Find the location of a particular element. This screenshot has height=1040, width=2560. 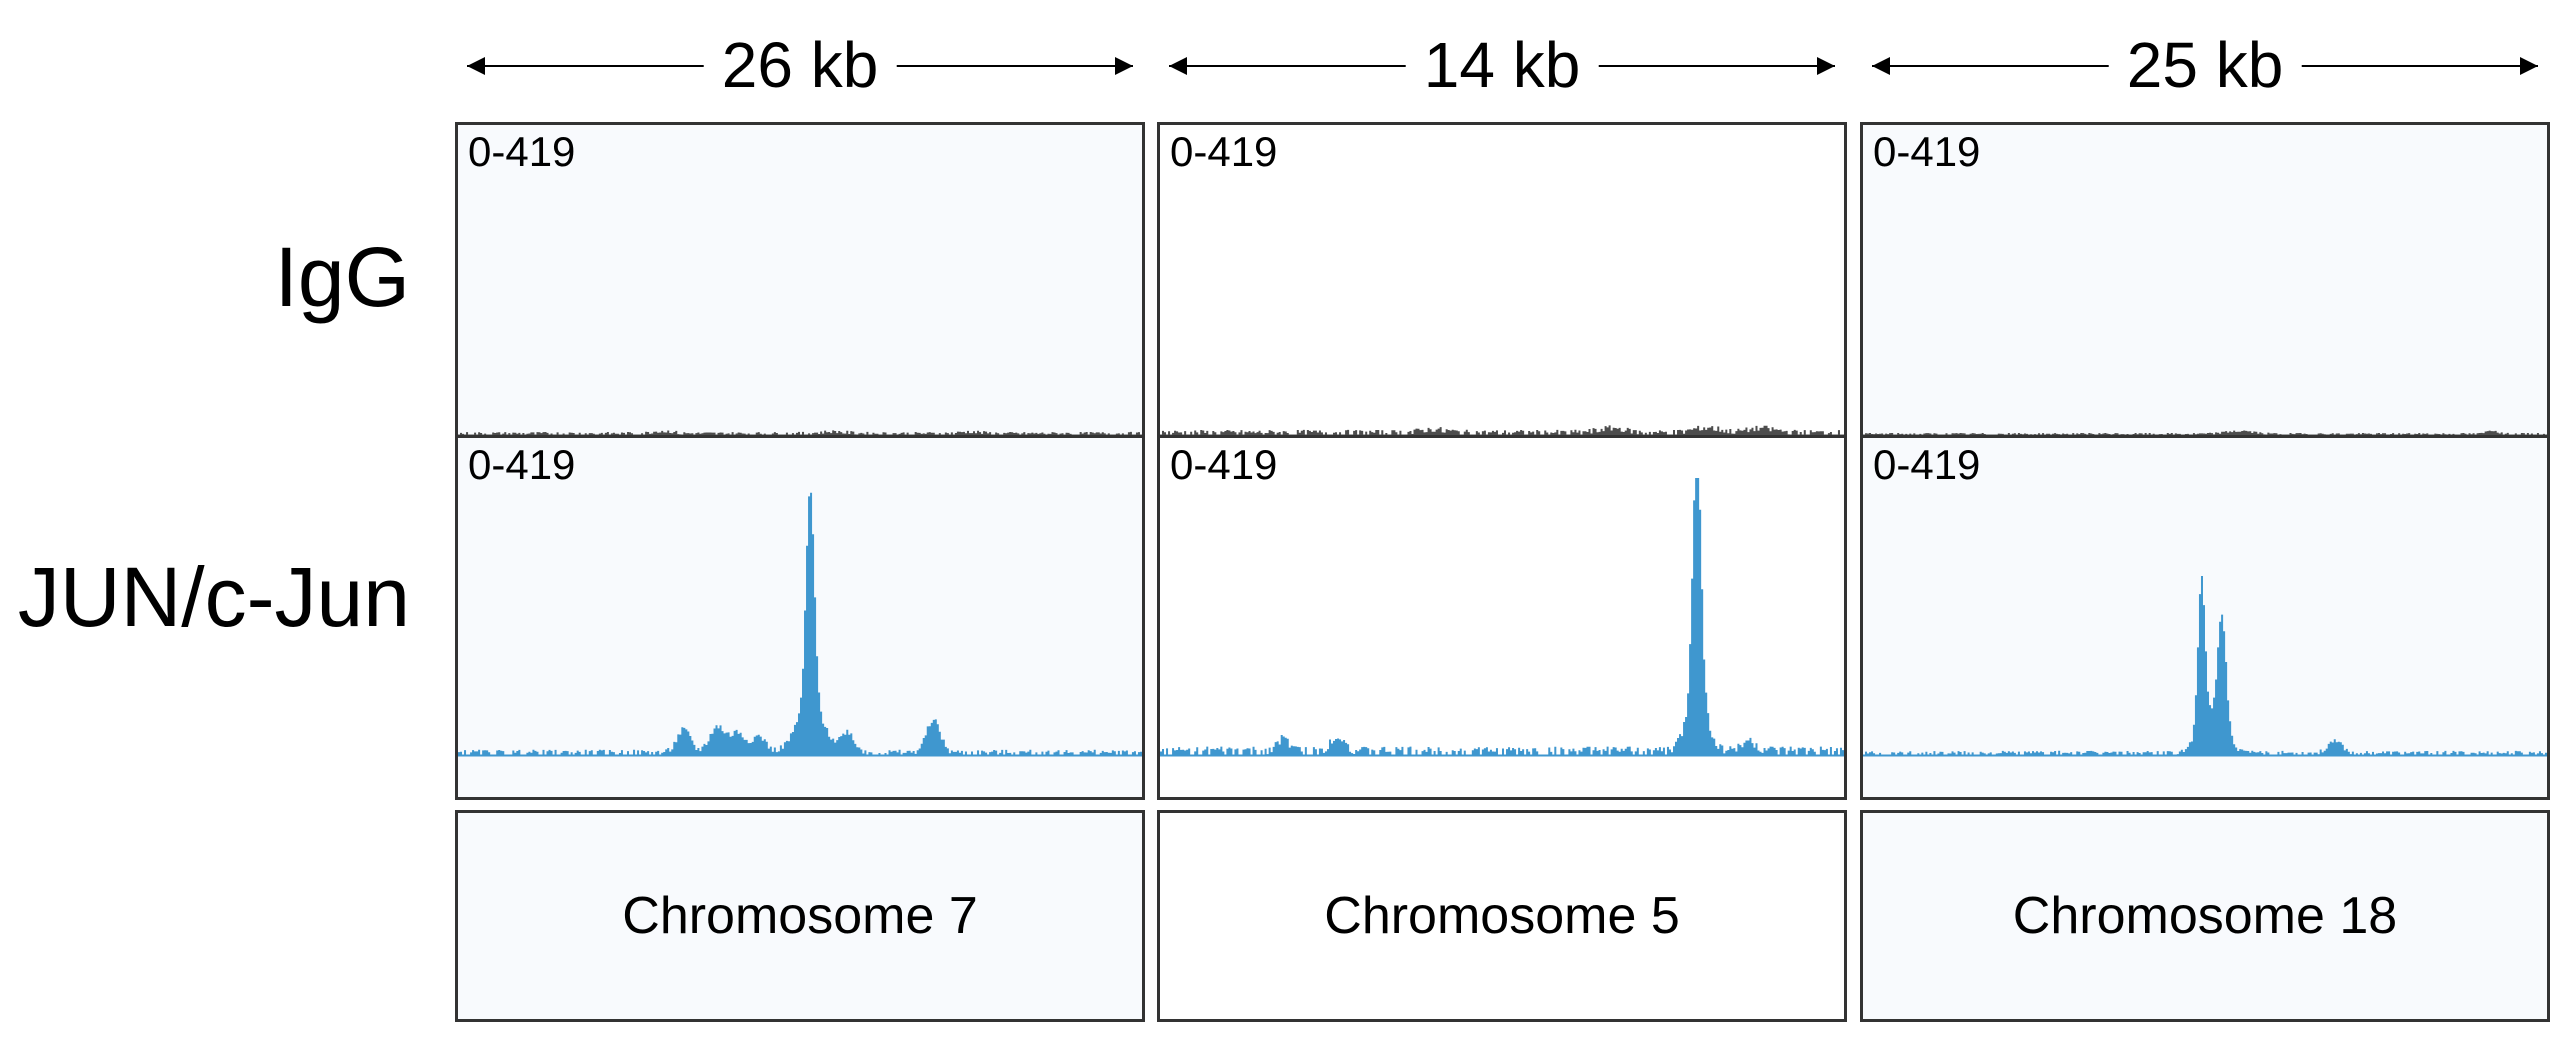

scale-bar-label: 14 kb is located at coordinates (1502, 65).